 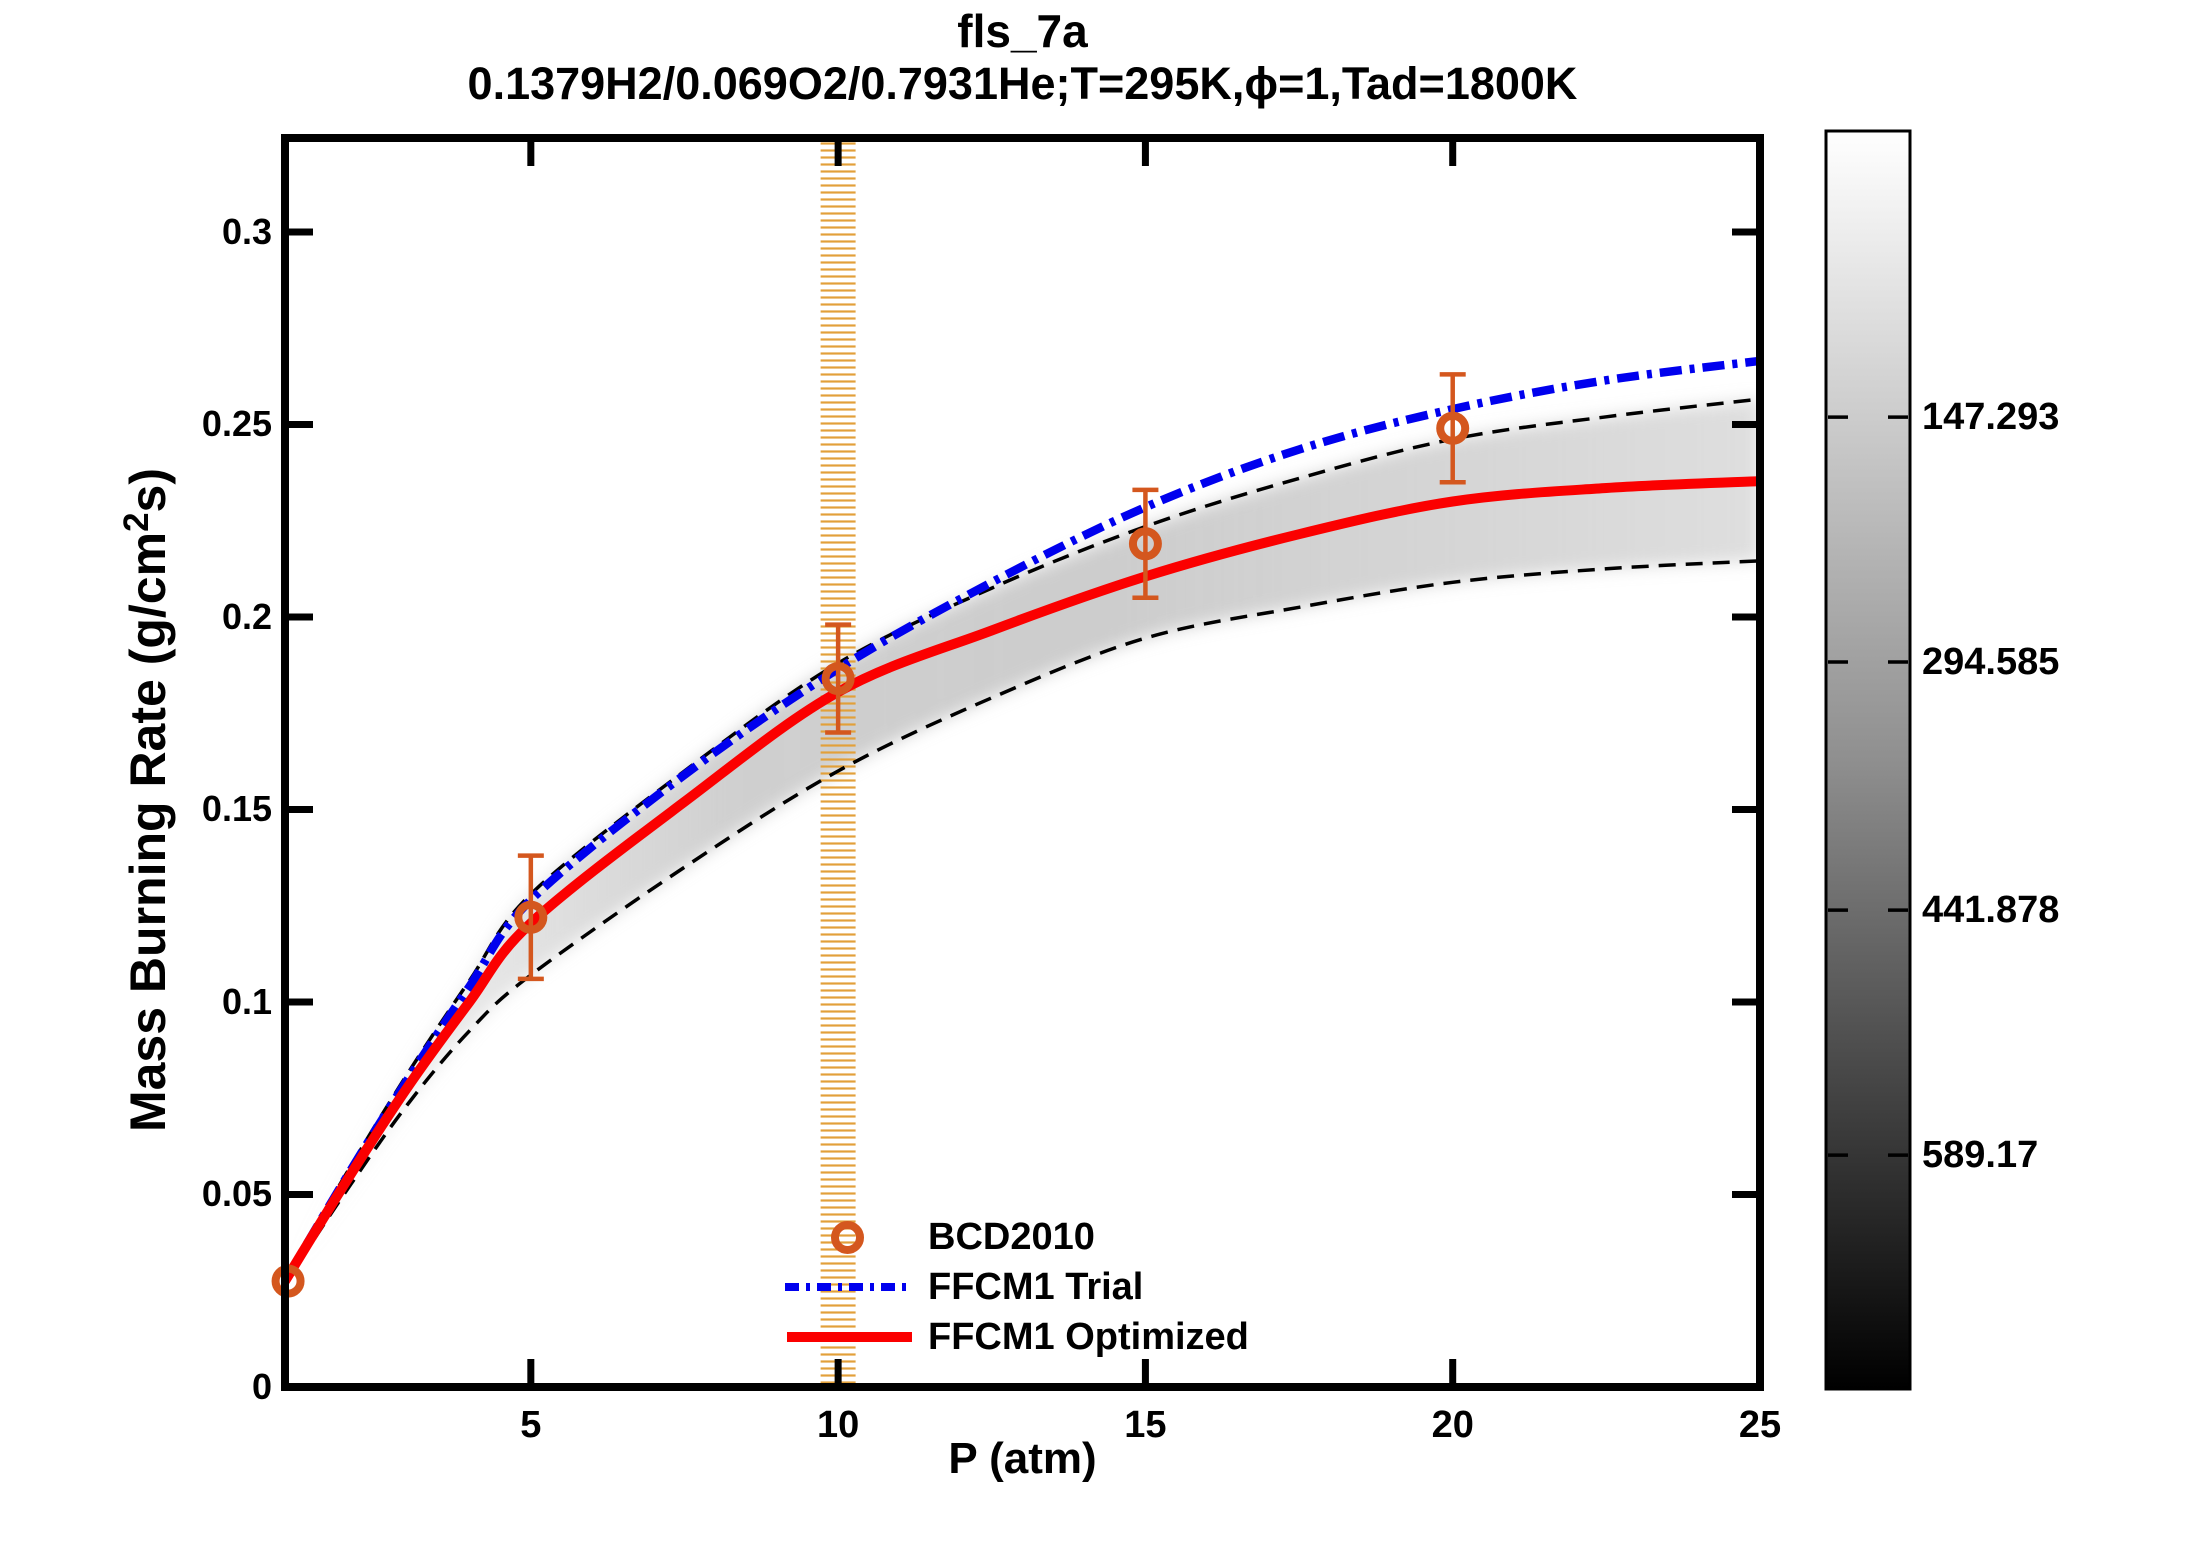 What do you see at coordinates (236, 424) in the screenshot?
I see `y-tick-label: 0.25` at bounding box center [236, 424].